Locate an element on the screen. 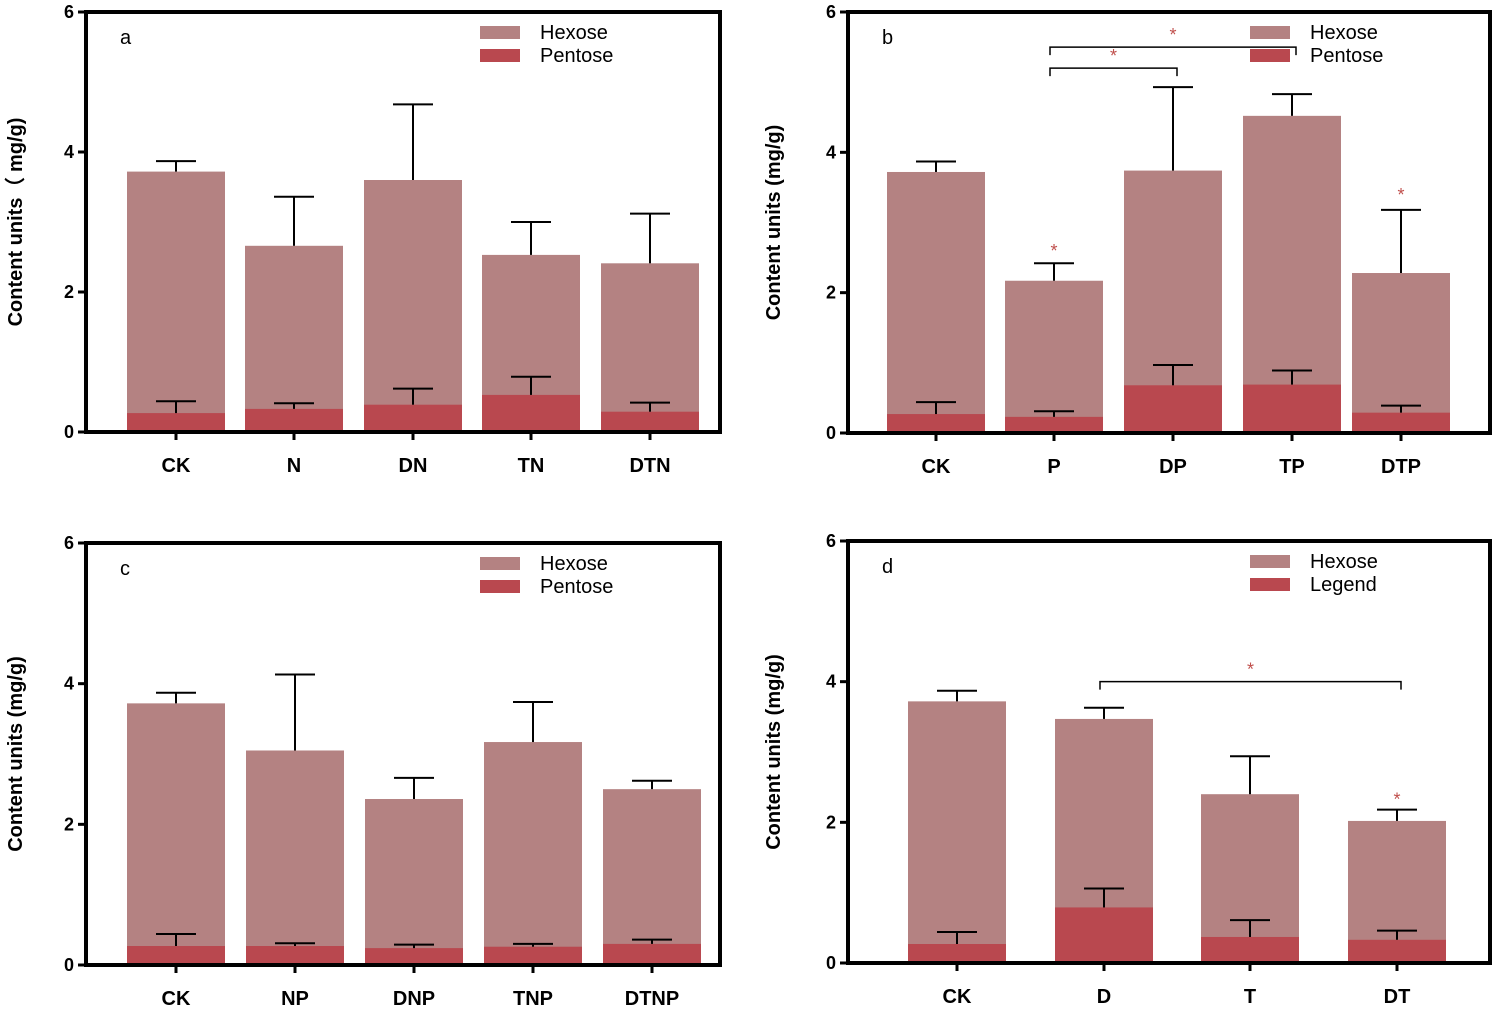 This screenshot has height=1017, width=1500. panel-c-ylabel: Content units (mg/g) is located at coordinates (16, 754).